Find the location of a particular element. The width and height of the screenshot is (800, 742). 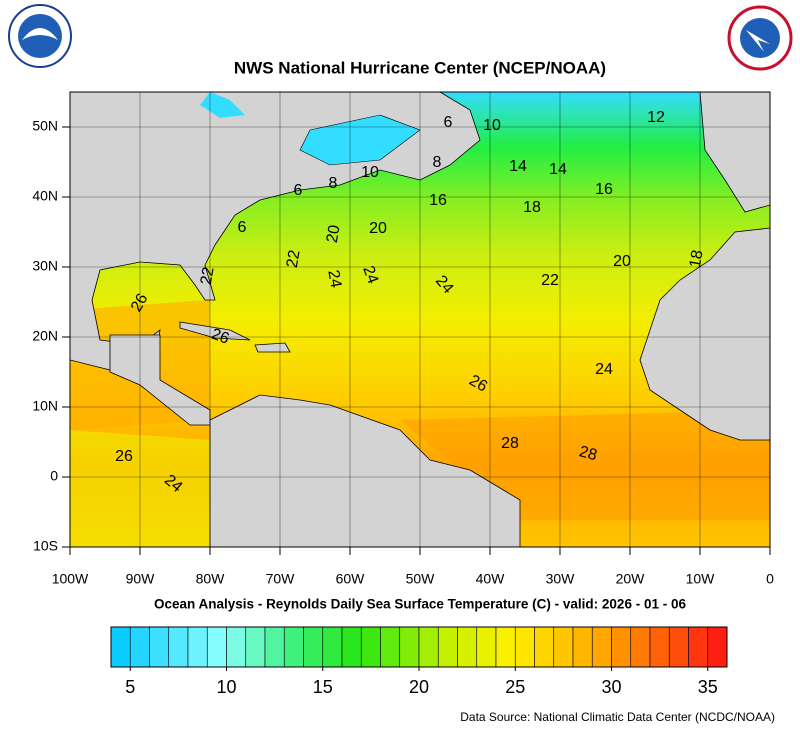

cuba is located at coordinates (215, 331).